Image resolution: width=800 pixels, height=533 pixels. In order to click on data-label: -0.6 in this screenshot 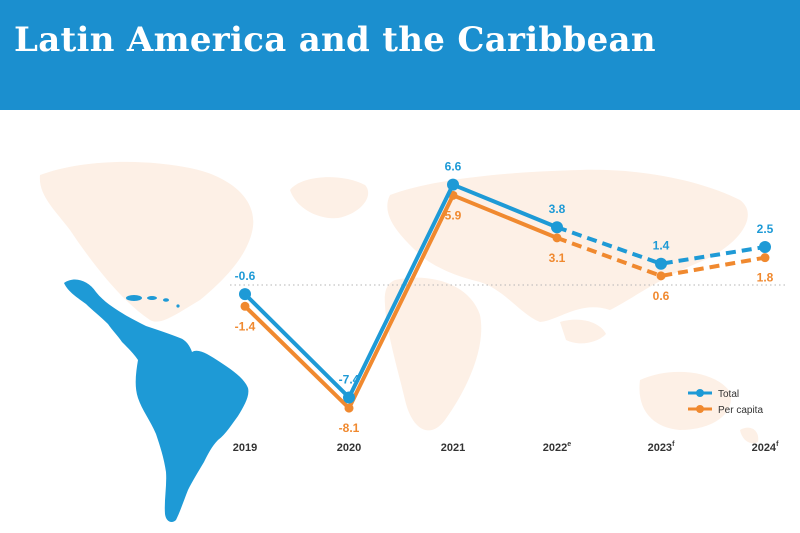, I will do `click(245, 276)`.